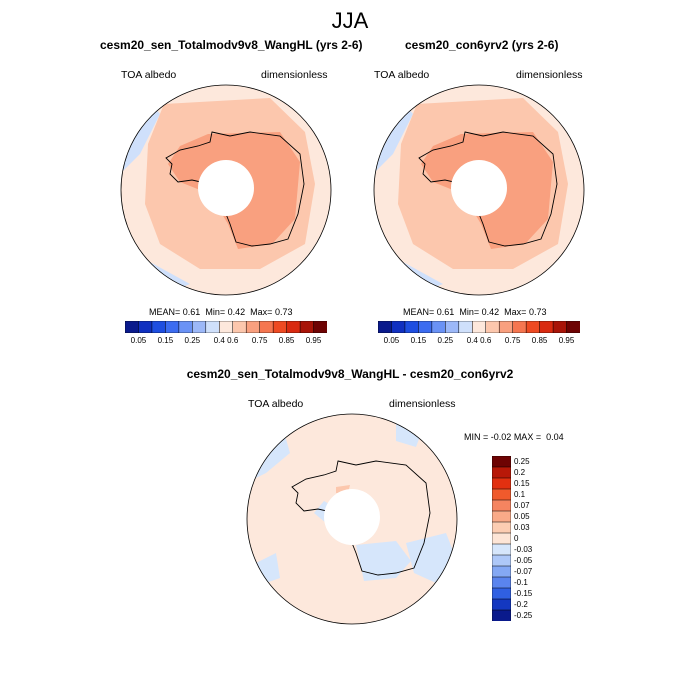 Image resolution: width=700 pixels, height=700 pixels. I want to click on left-mean-value: 0.61, so click(191, 312).